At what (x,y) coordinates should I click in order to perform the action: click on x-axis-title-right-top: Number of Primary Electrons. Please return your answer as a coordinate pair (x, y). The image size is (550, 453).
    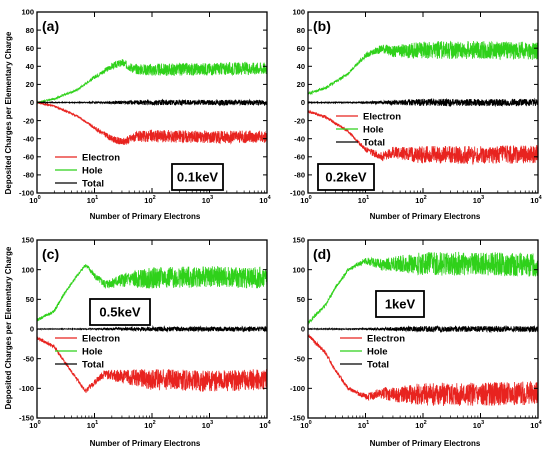
    Looking at the image, I should click on (425, 216).